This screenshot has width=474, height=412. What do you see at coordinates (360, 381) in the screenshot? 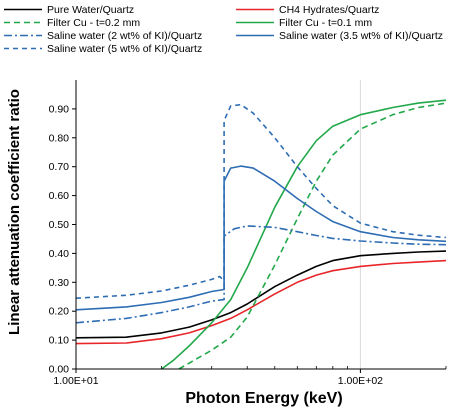
I see `x-tick-label: 1.00E+02` at bounding box center [360, 381].